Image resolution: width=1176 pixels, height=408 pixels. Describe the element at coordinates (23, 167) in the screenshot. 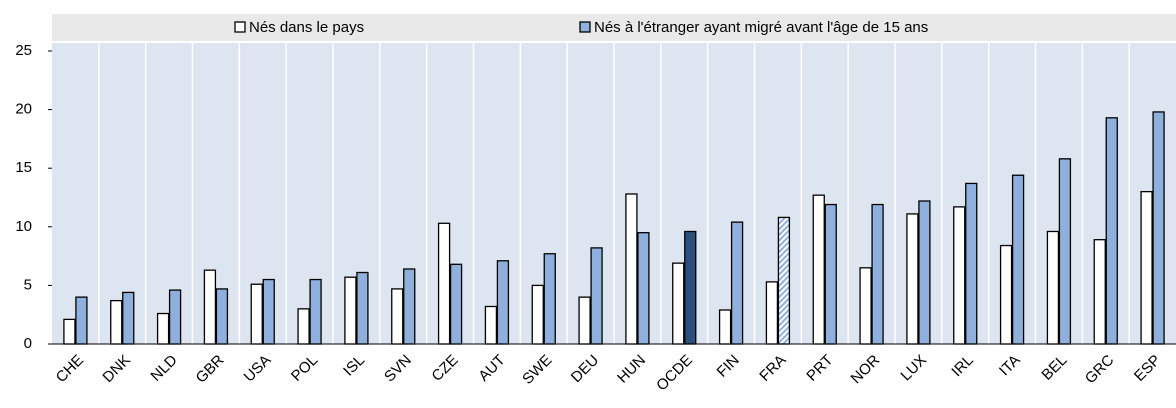

I see `y-tick-label: 15` at that location.